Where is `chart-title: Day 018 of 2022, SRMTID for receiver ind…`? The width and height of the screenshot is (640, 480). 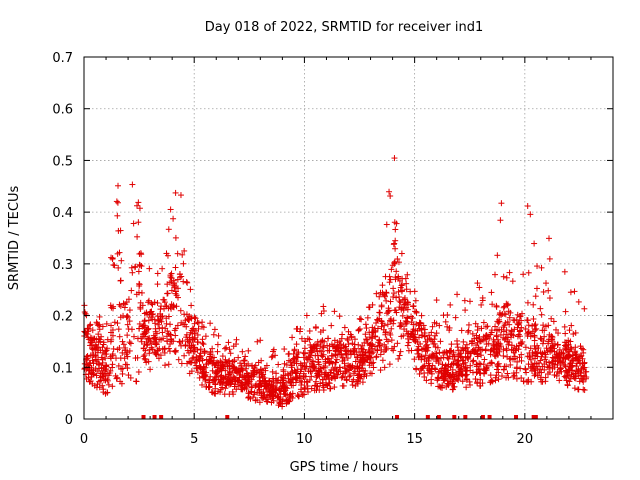
chart-title: Day 018 of 2022, SRMTID for receiver ind… is located at coordinates (344, 27).